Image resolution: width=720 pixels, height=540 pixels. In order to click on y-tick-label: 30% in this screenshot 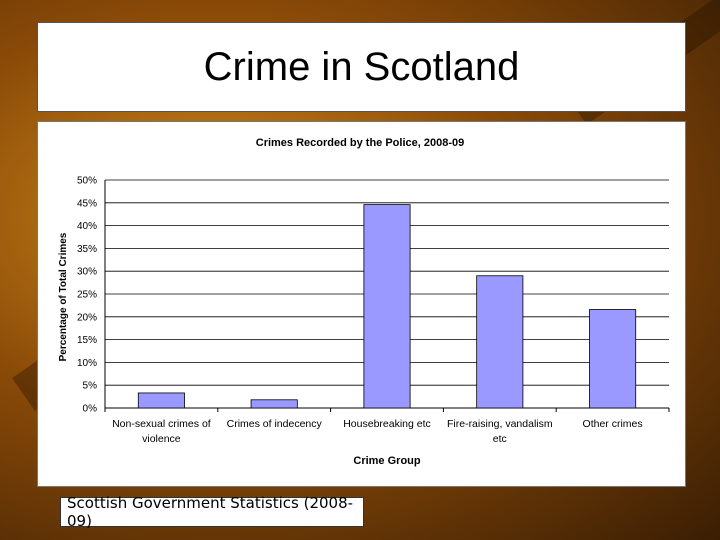, I will do `click(87, 272)`.